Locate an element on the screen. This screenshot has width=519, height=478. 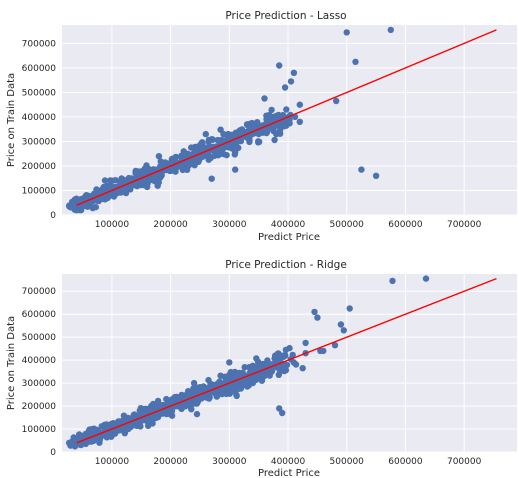
x-tick-label: 300000 is located at coordinates (229, 462).